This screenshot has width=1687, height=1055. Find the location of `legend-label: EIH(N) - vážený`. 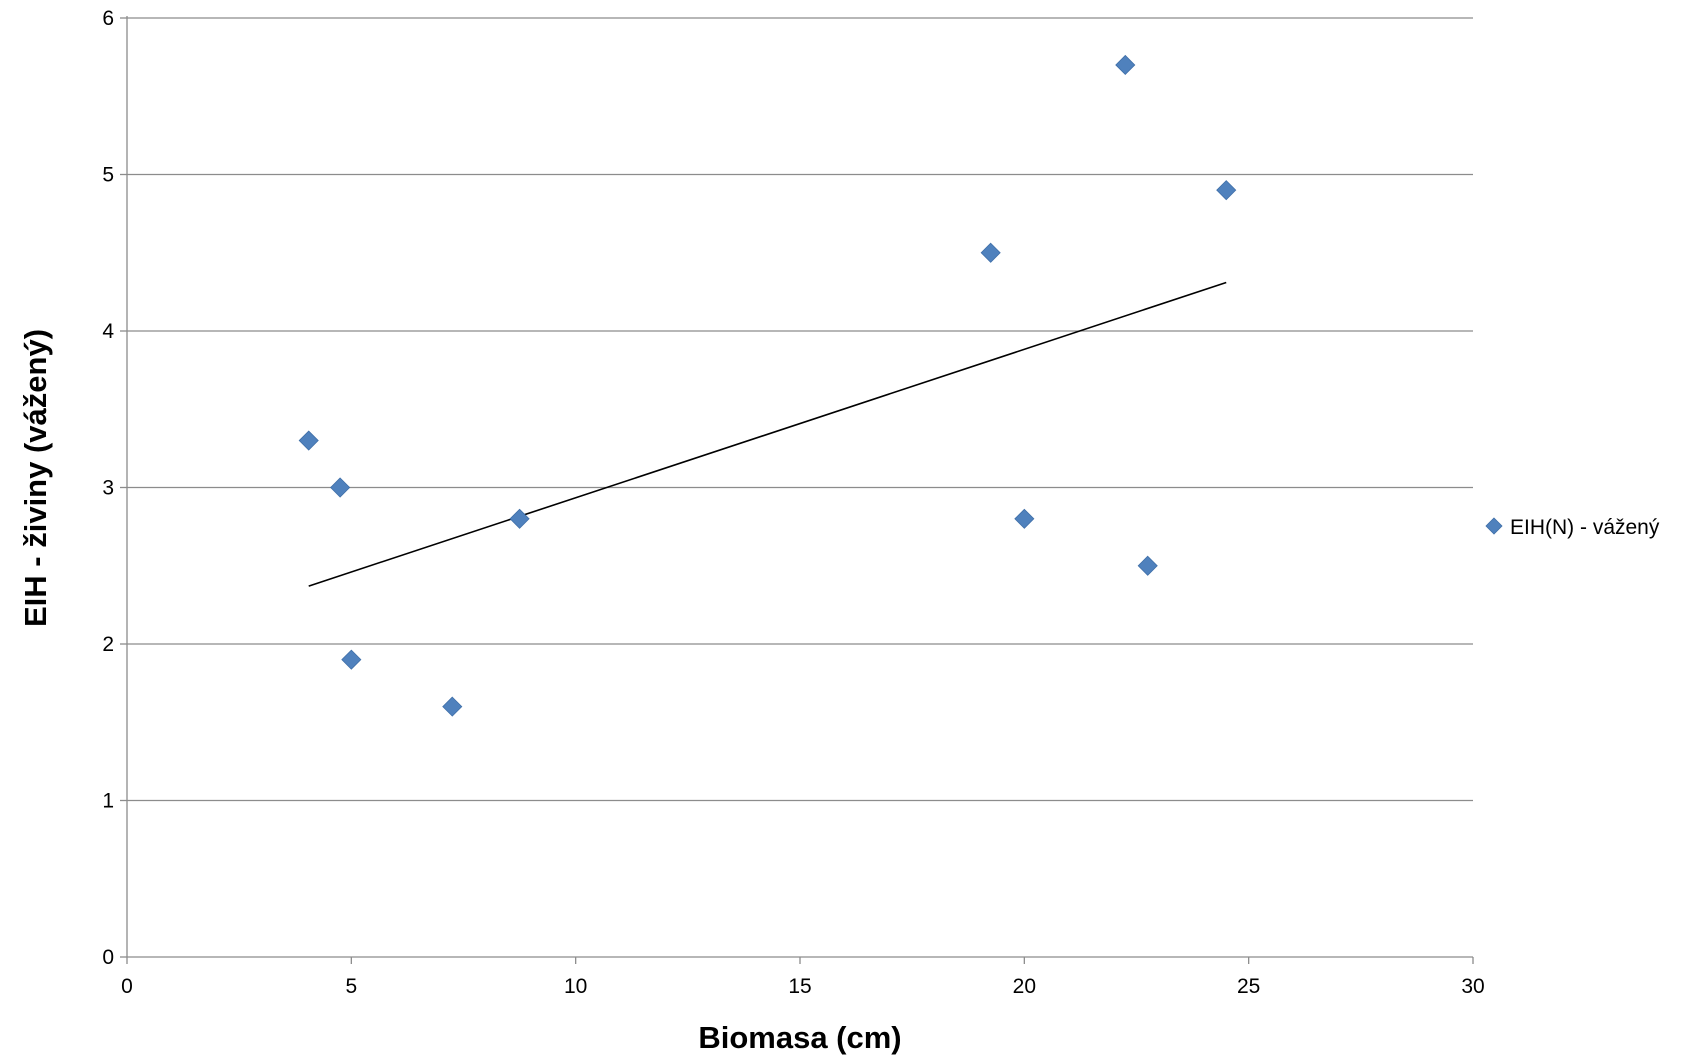

legend-label: EIH(N) - vážený is located at coordinates (1585, 527).